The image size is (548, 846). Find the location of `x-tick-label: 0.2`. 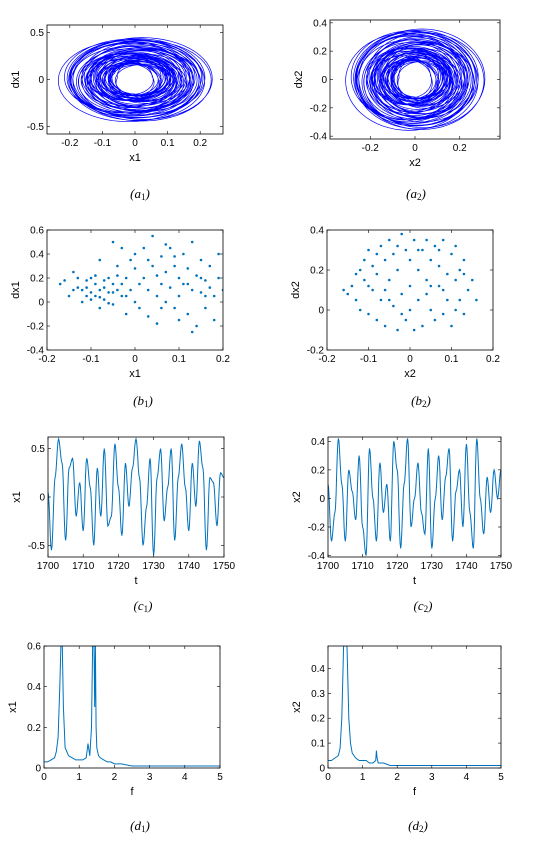

x-tick-label: 0.2 is located at coordinates (493, 359).